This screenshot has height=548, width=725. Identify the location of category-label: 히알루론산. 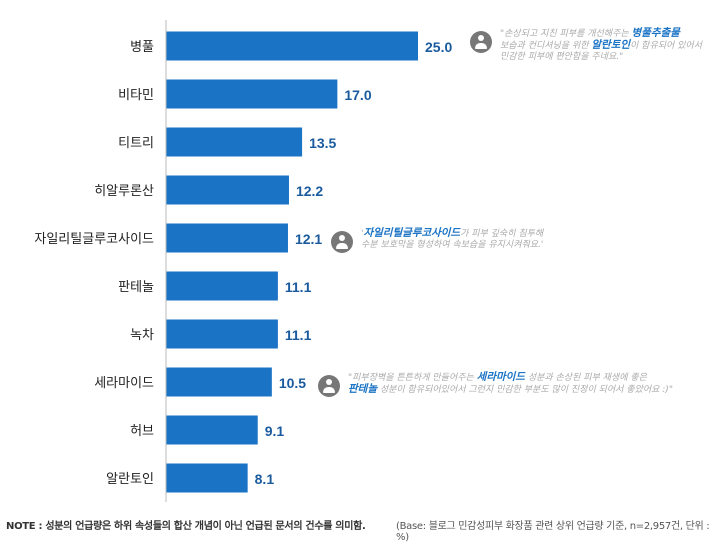
(124, 191).